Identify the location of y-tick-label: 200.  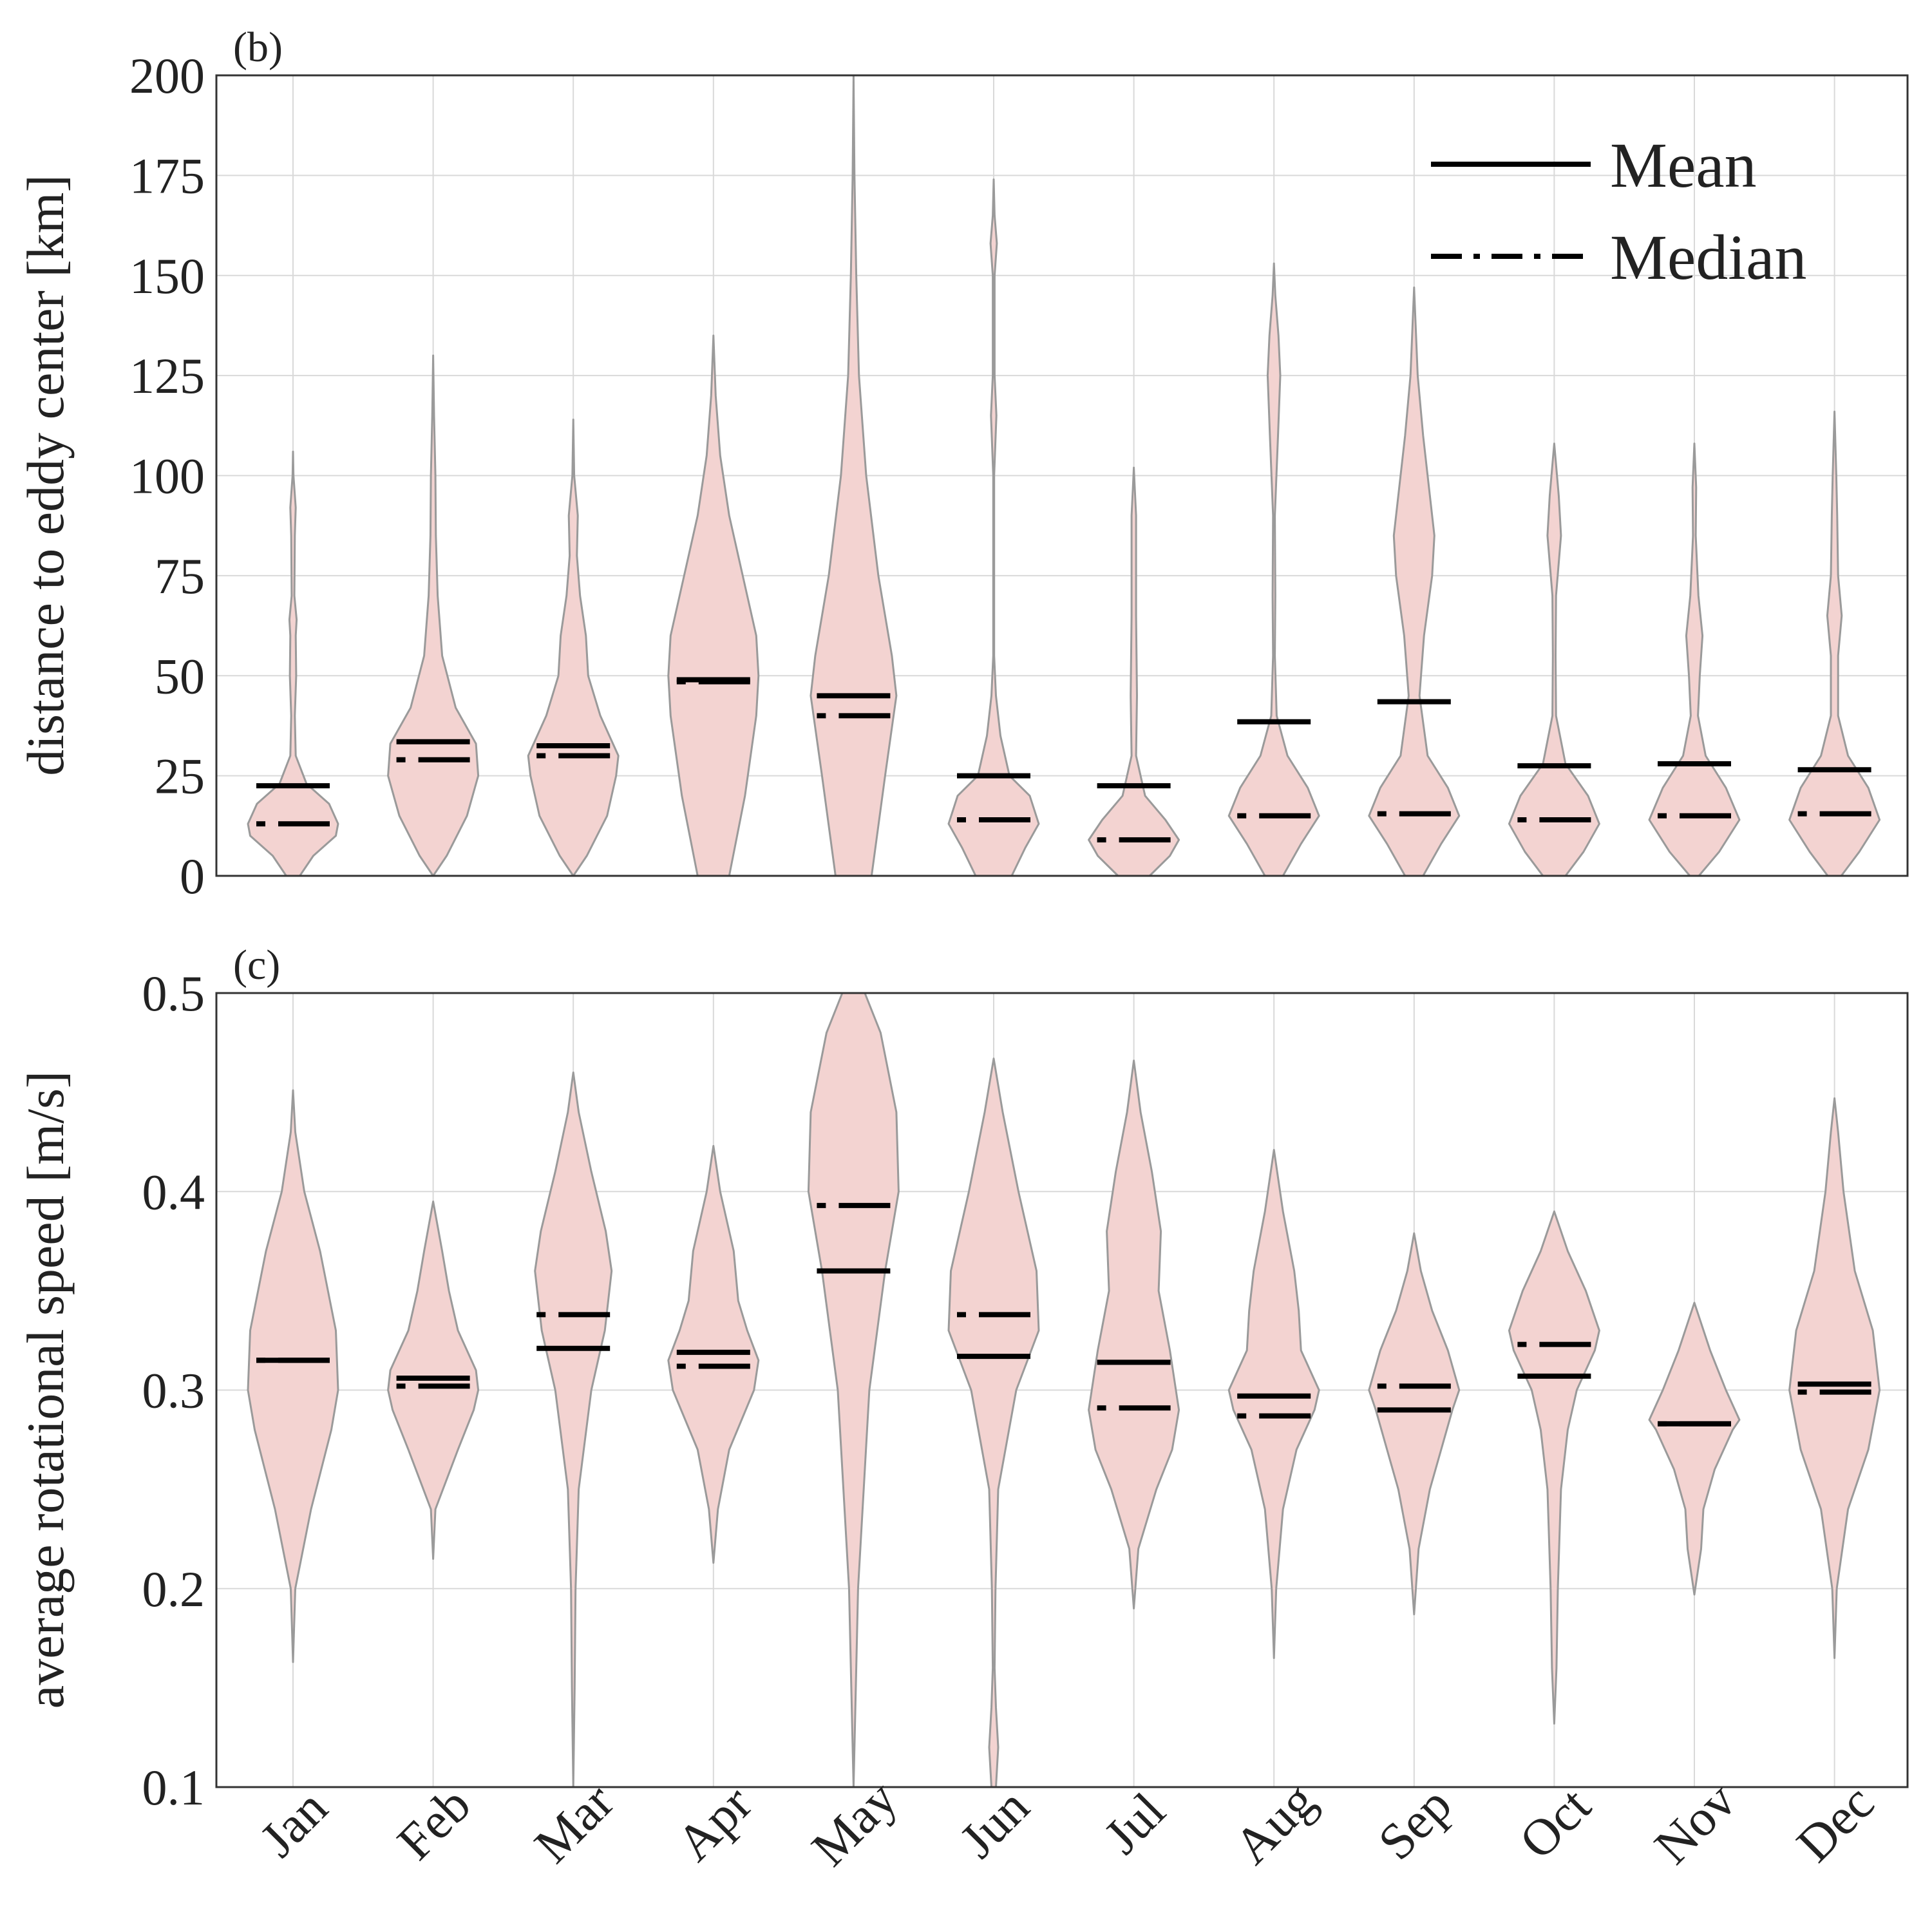
(167, 76).